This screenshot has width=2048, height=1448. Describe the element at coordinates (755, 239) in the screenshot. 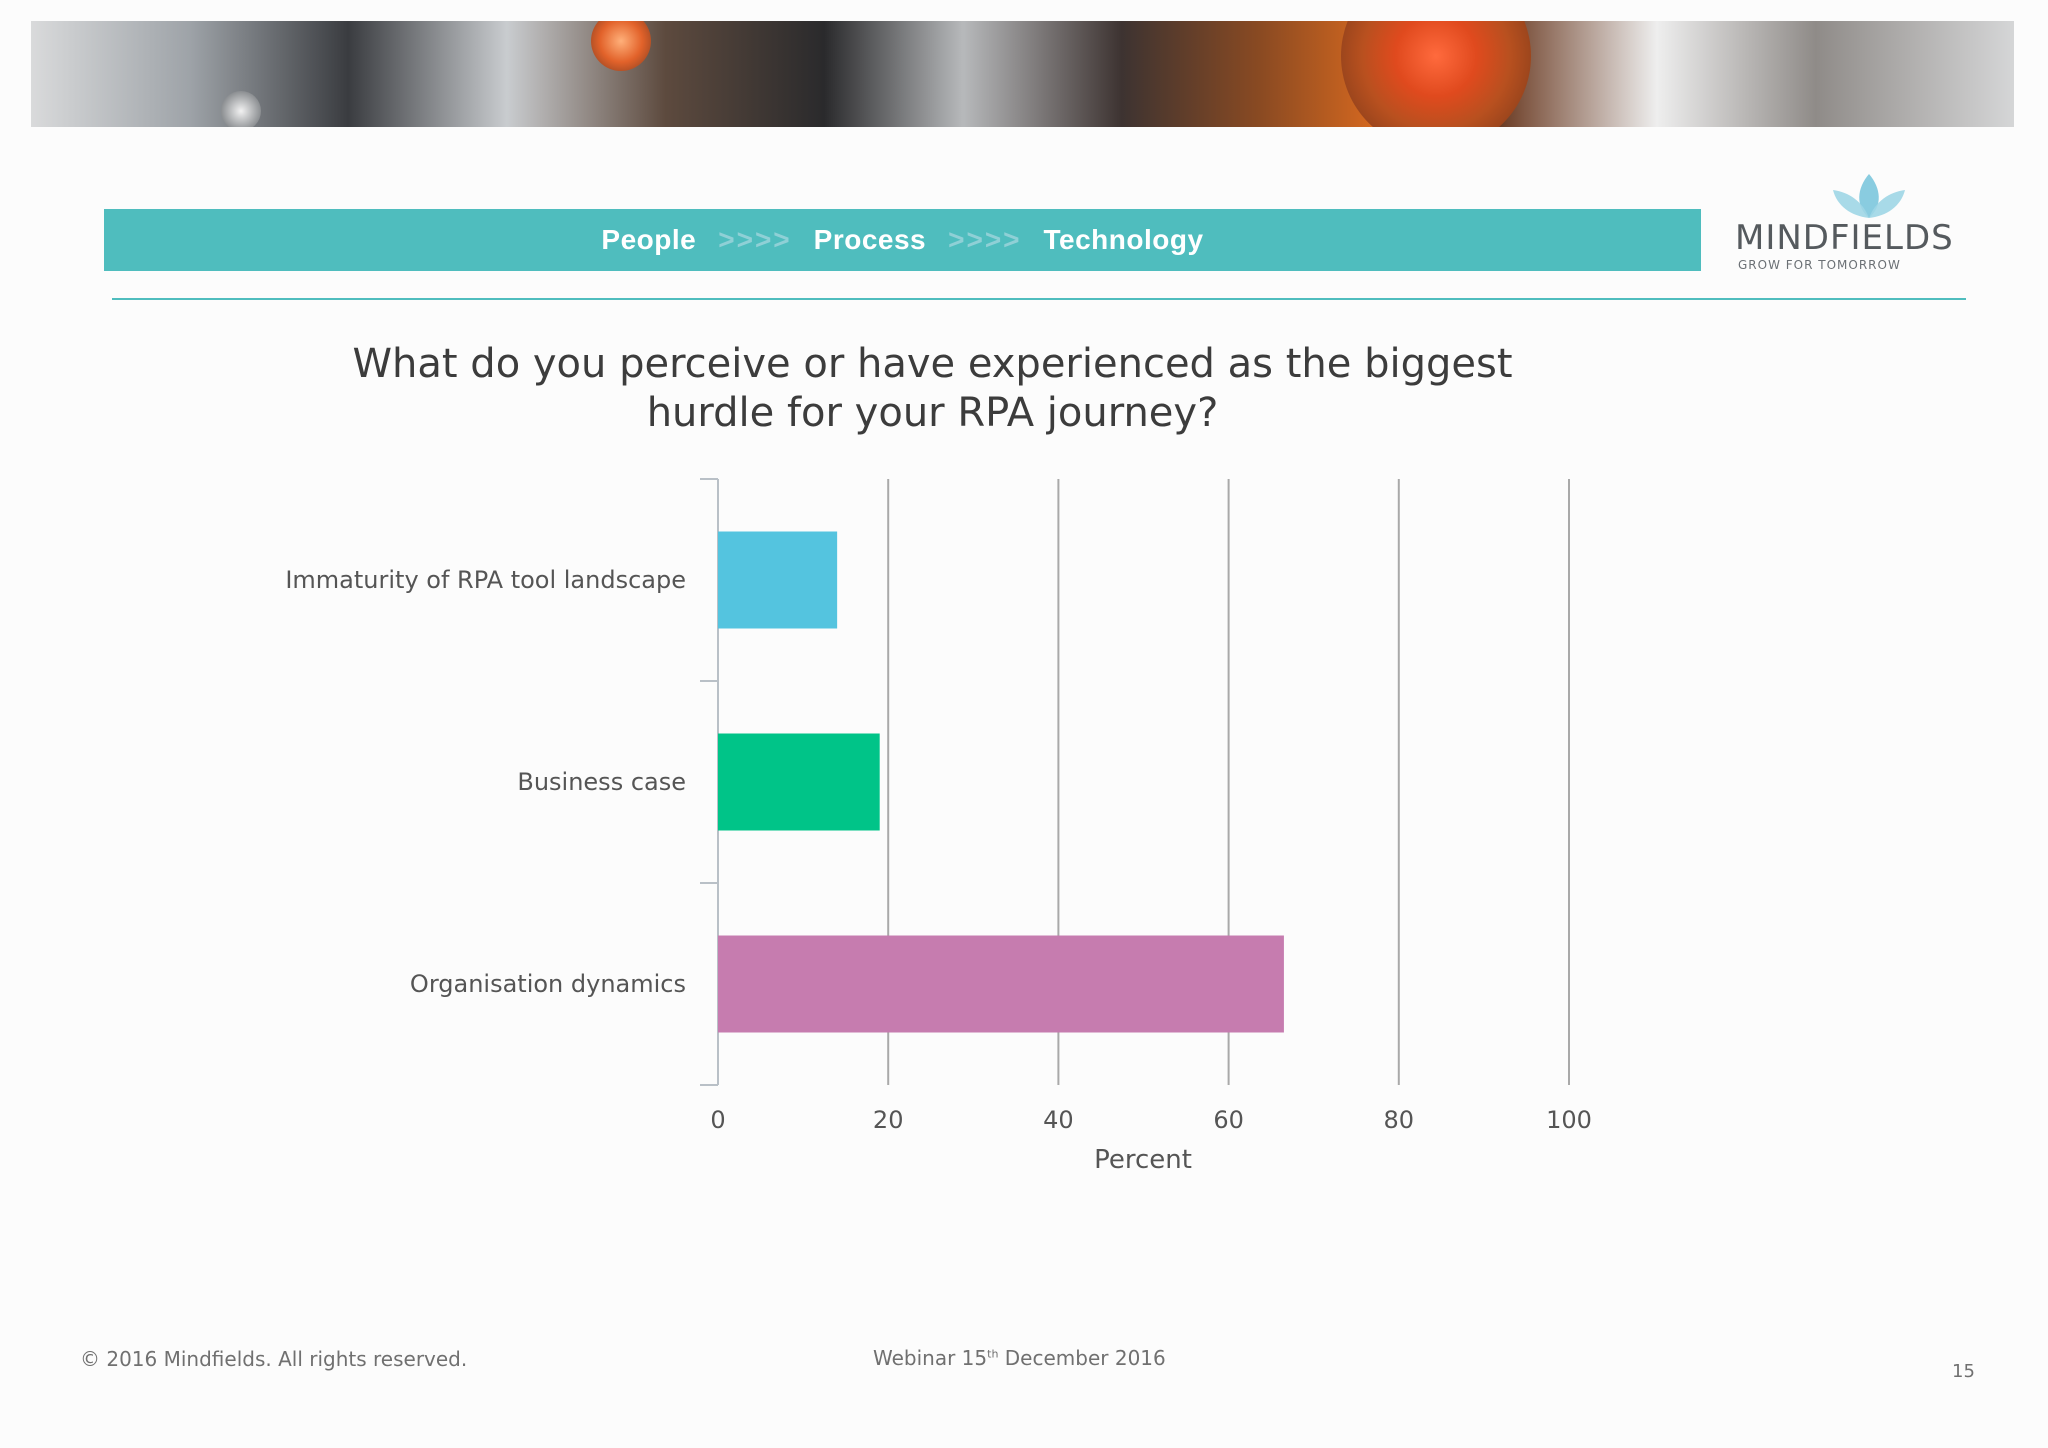

I see `header-arrows-1: >>>>` at that location.